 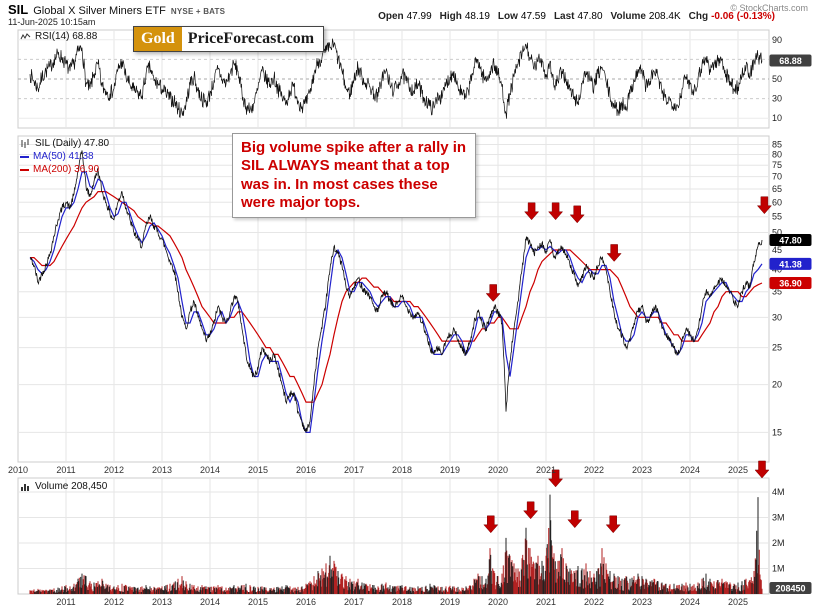 I want to click on logo-text-segment: PriceForecast.com, so click(x=252, y=39).